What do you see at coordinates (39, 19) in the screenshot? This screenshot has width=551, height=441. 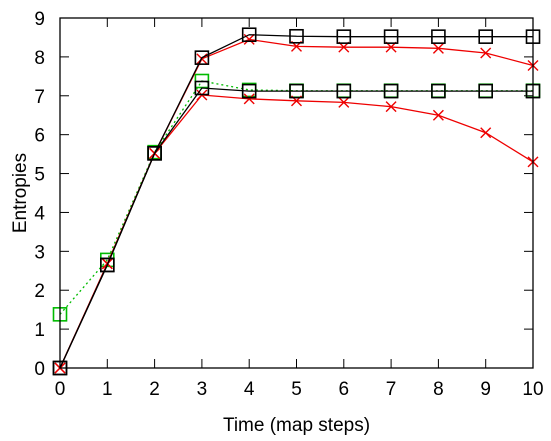 I see `y-tick-label: 9` at bounding box center [39, 19].